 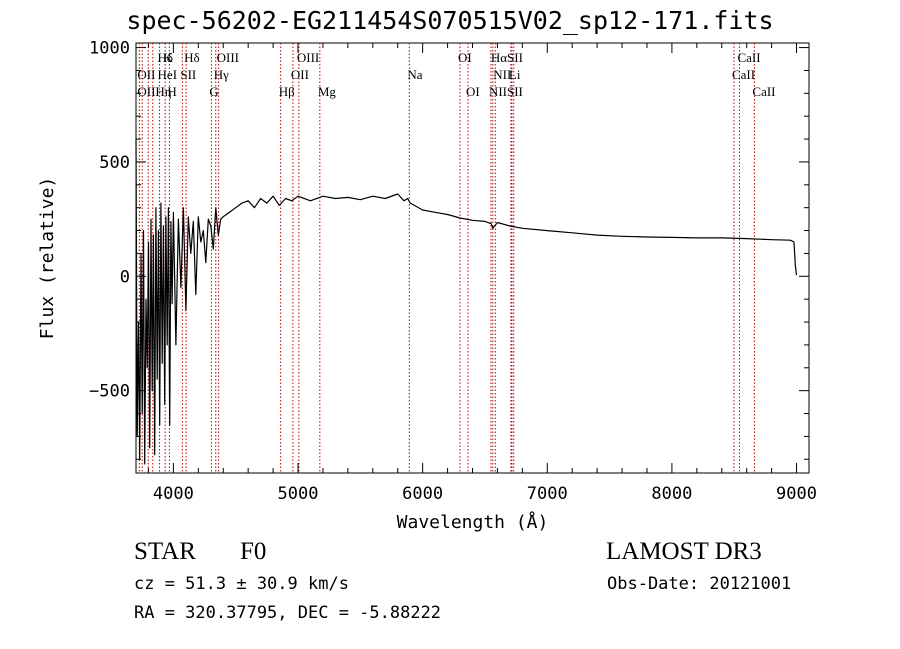 What do you see at coordinates (241, 584) in the screenshot?
I see `redshift-cz: cz = 51.3 ± 30.9 km/s` at bounding box center [241, 584].